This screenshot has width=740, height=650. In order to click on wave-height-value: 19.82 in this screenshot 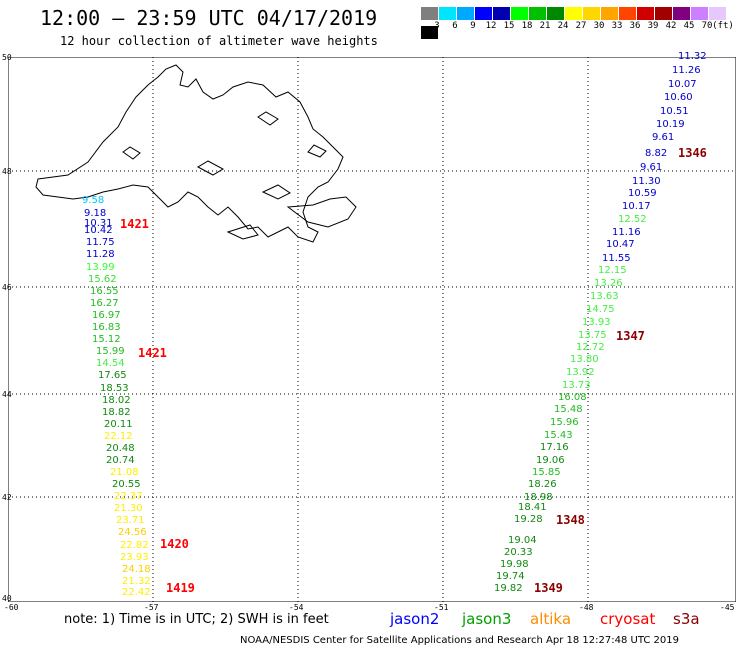, I will do `click(508, 588)`.